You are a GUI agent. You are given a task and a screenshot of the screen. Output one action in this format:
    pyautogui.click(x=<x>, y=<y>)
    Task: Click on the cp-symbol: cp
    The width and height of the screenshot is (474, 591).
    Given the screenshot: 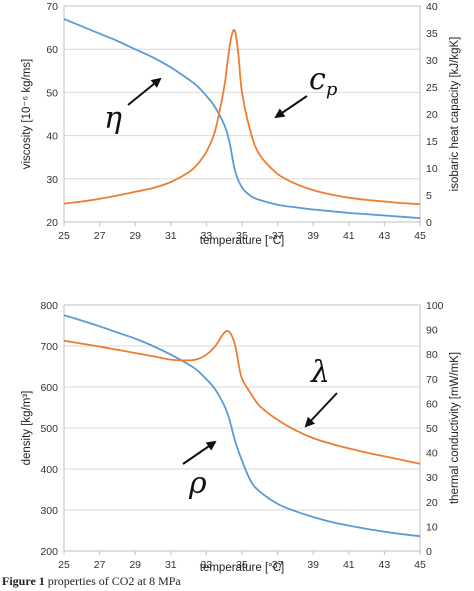 What is the action you would take?
    pyautogui.click(x=323, y=81)
    